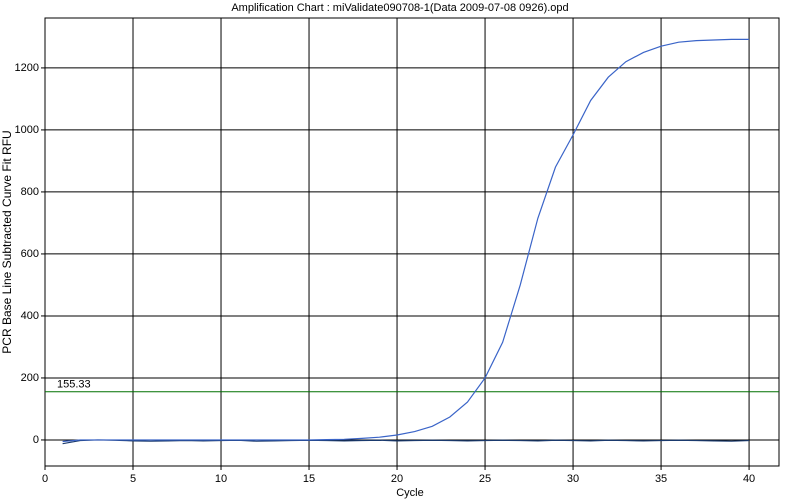 Image resolution: width=800 pixels, height=500 pixels. I want to click on data-line, so click(406, 442).